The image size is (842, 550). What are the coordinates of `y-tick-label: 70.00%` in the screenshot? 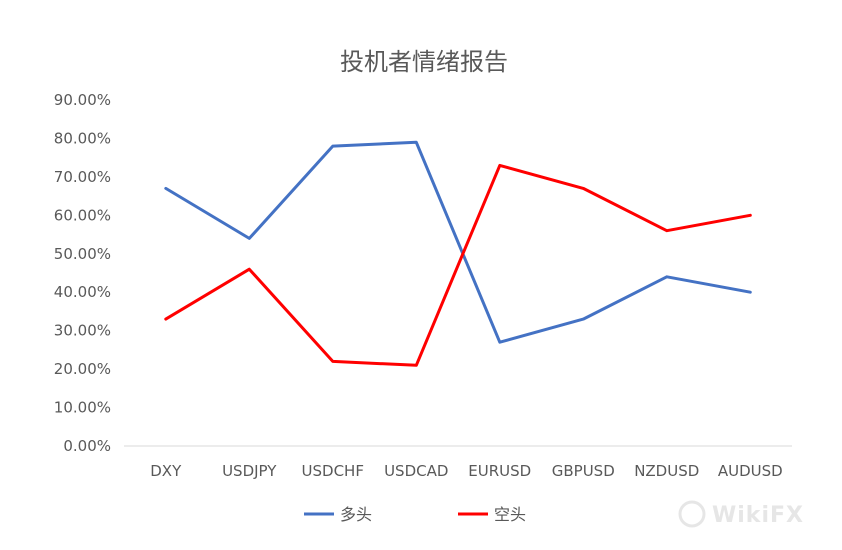 It's located at (82, 177).